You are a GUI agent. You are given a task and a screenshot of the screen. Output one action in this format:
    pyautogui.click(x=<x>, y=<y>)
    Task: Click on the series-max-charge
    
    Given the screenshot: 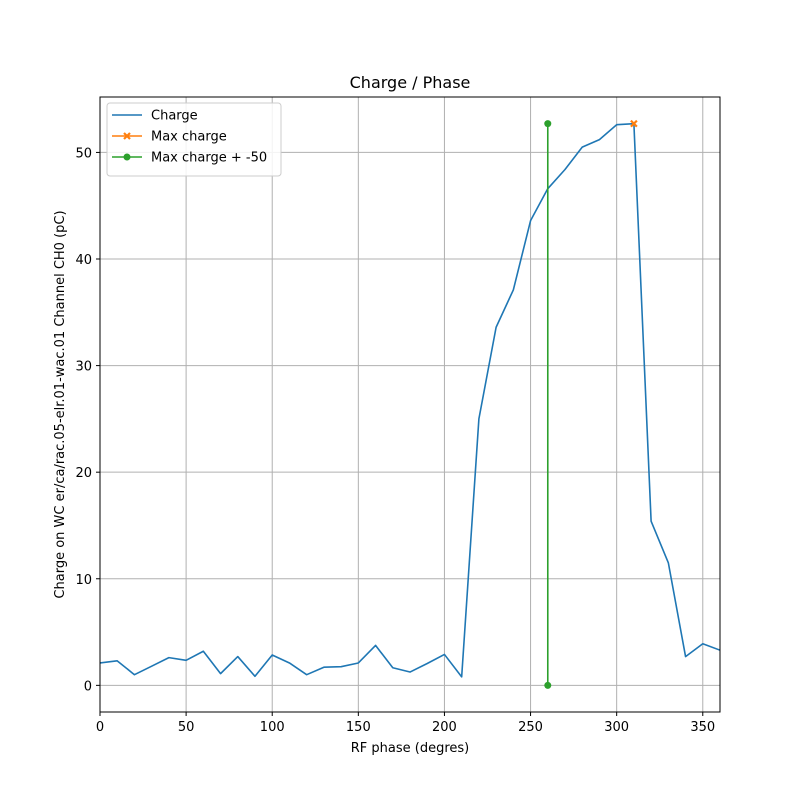 What is the action you would take?
    pyautogui.click(x=634, y=123)
    